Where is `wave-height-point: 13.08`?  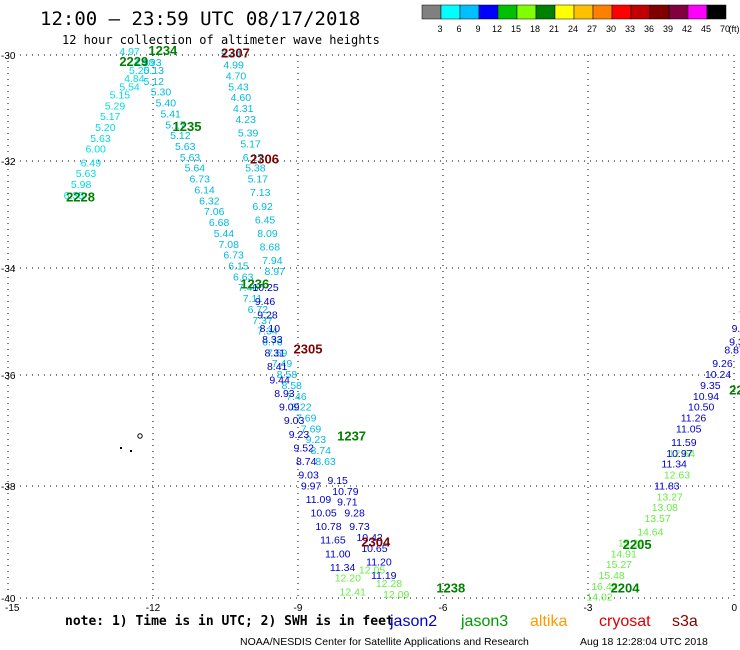
wave-height-point: 13.08 is located at coordinates (665, 508).